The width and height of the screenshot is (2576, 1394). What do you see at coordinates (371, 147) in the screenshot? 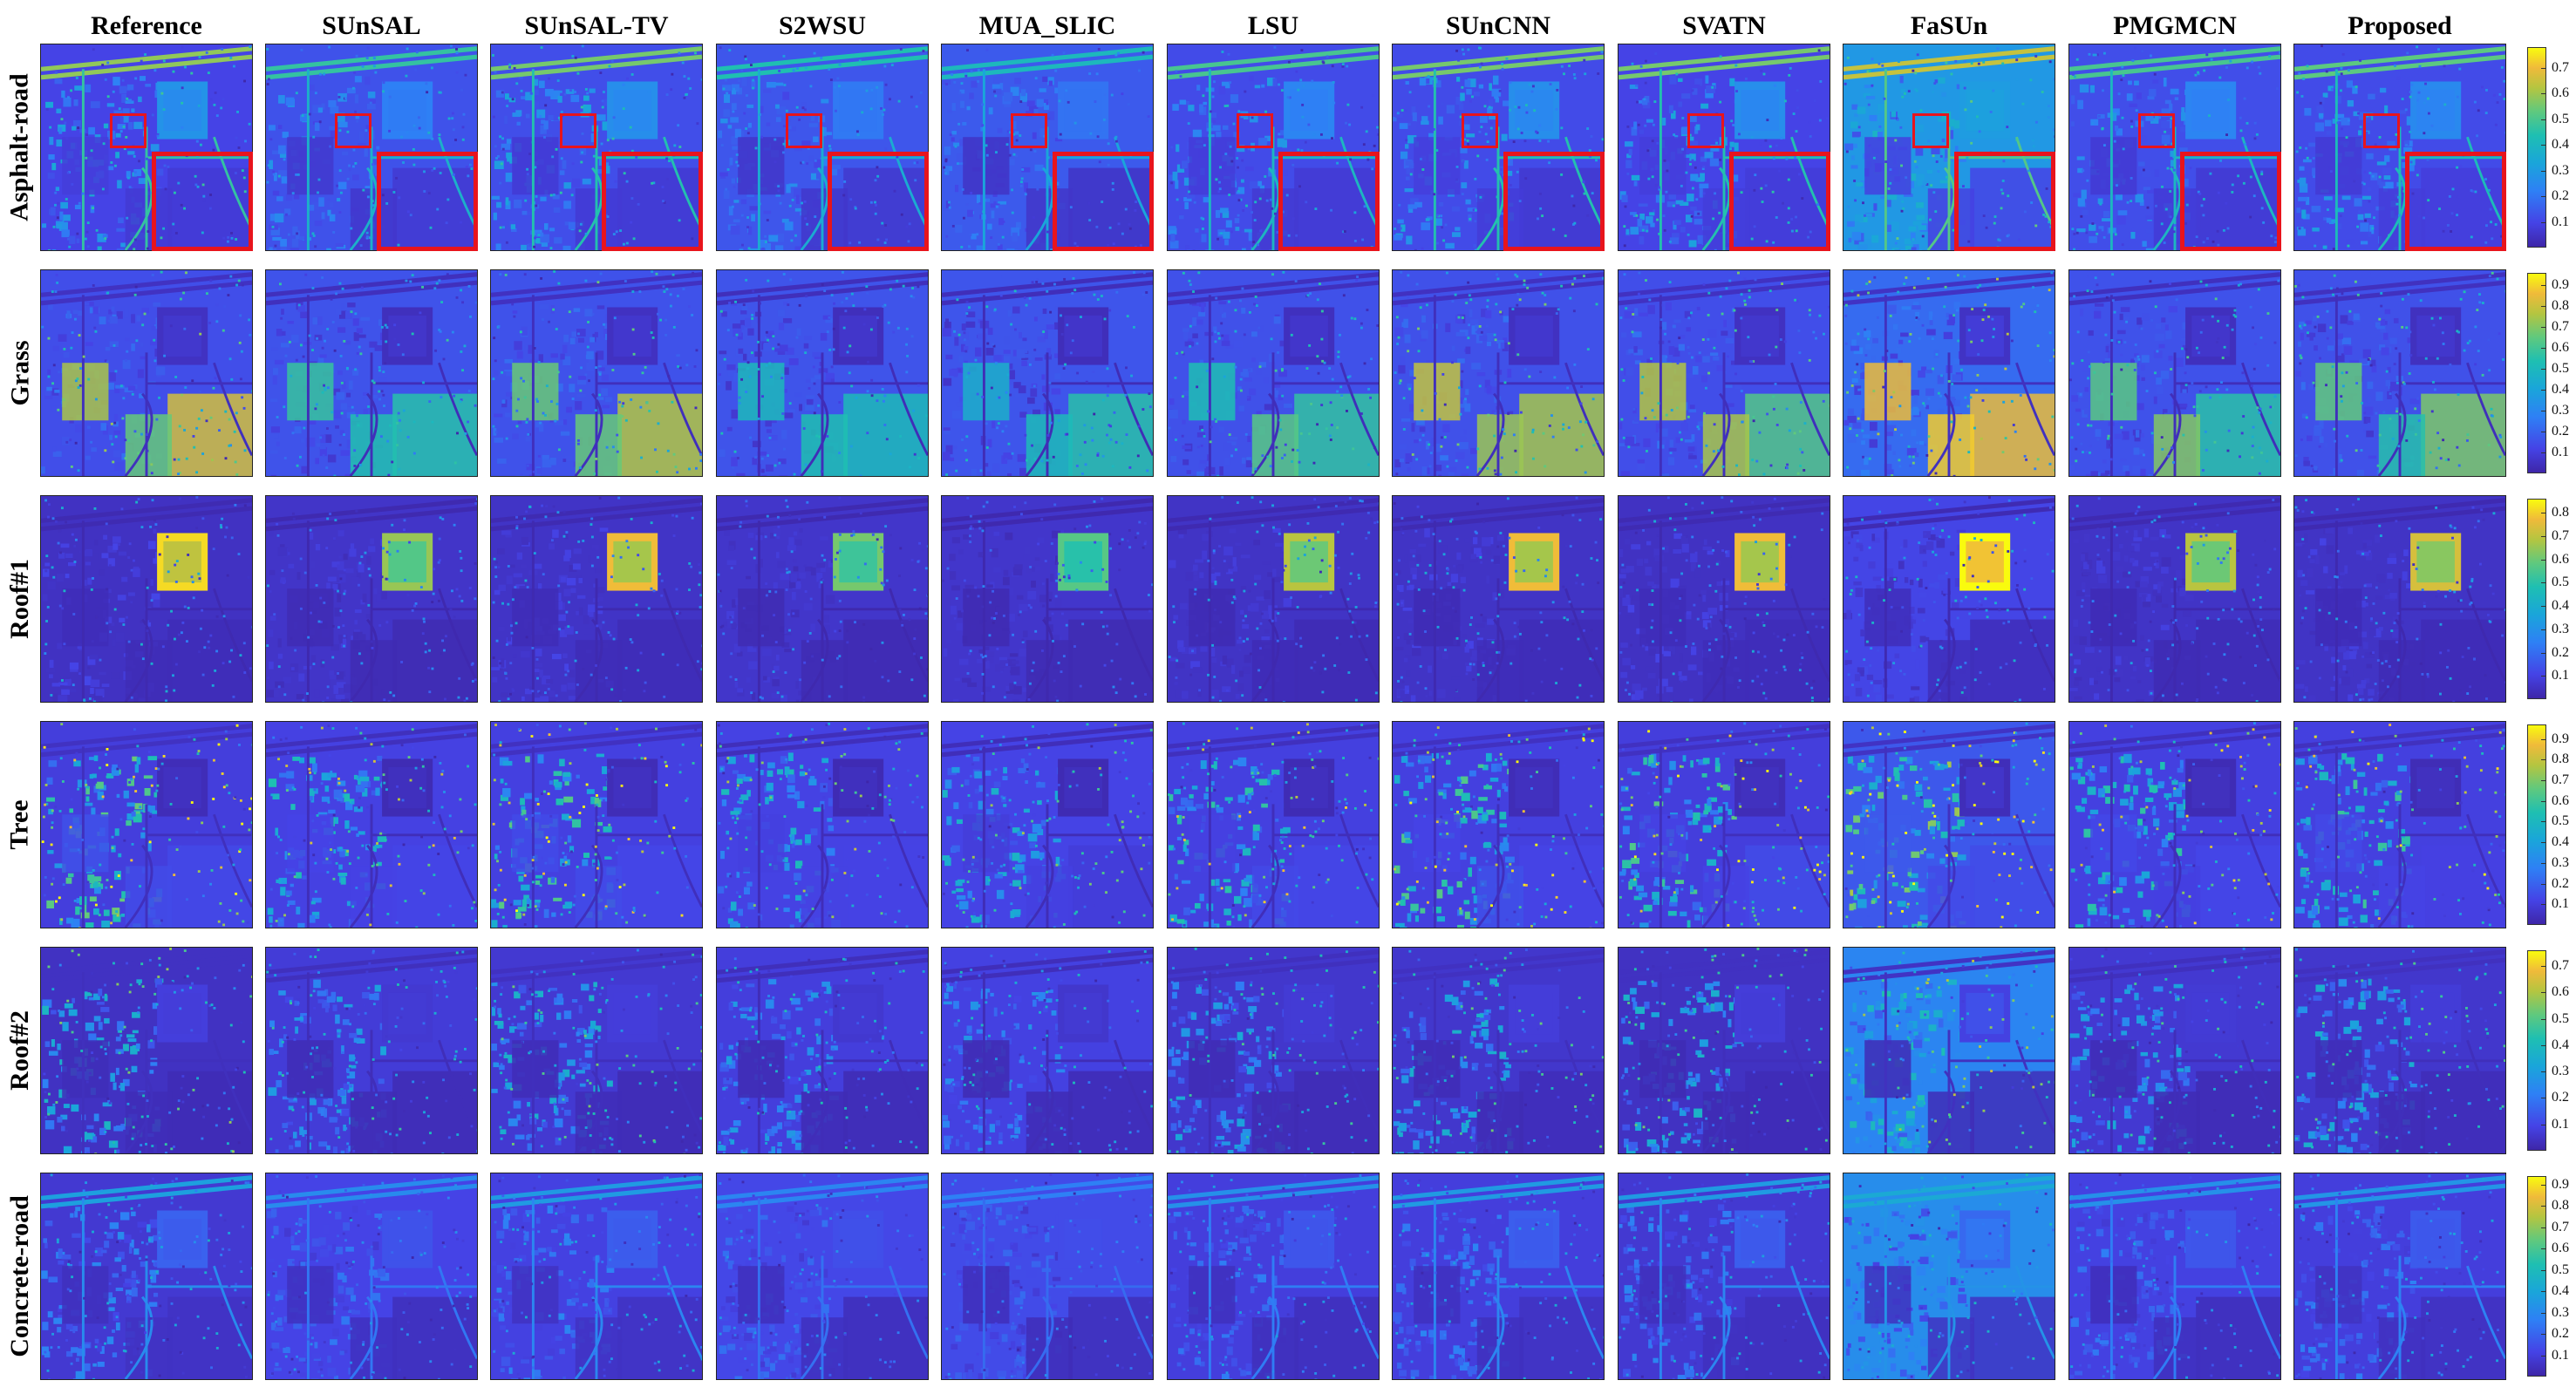
I see `abundance-map-asphalt-road-sunsal` at bounding box center [371, 147].